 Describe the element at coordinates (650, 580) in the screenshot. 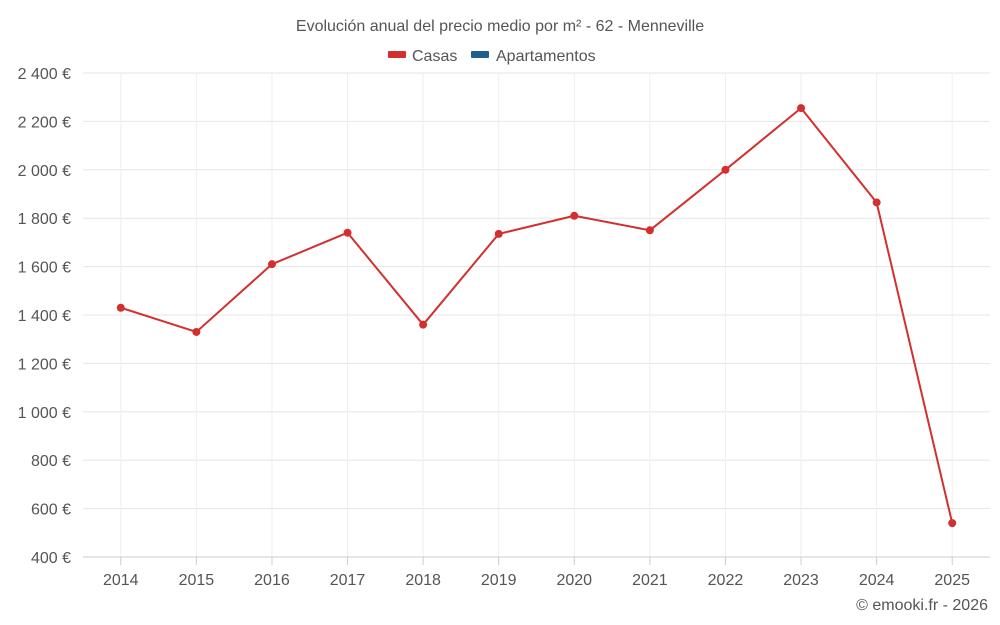

I see `x-tick-label: 2021` at that location.